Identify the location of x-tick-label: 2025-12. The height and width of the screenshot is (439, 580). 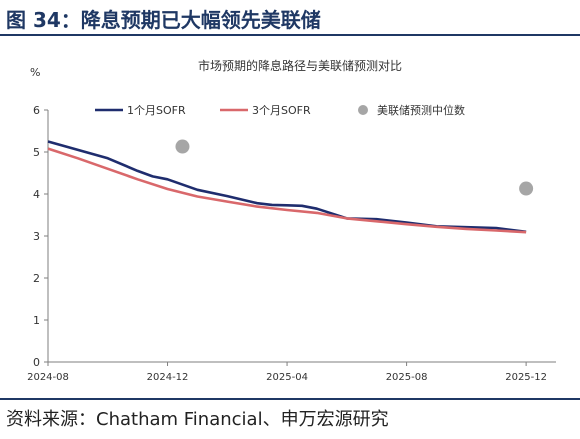
(526, 377).